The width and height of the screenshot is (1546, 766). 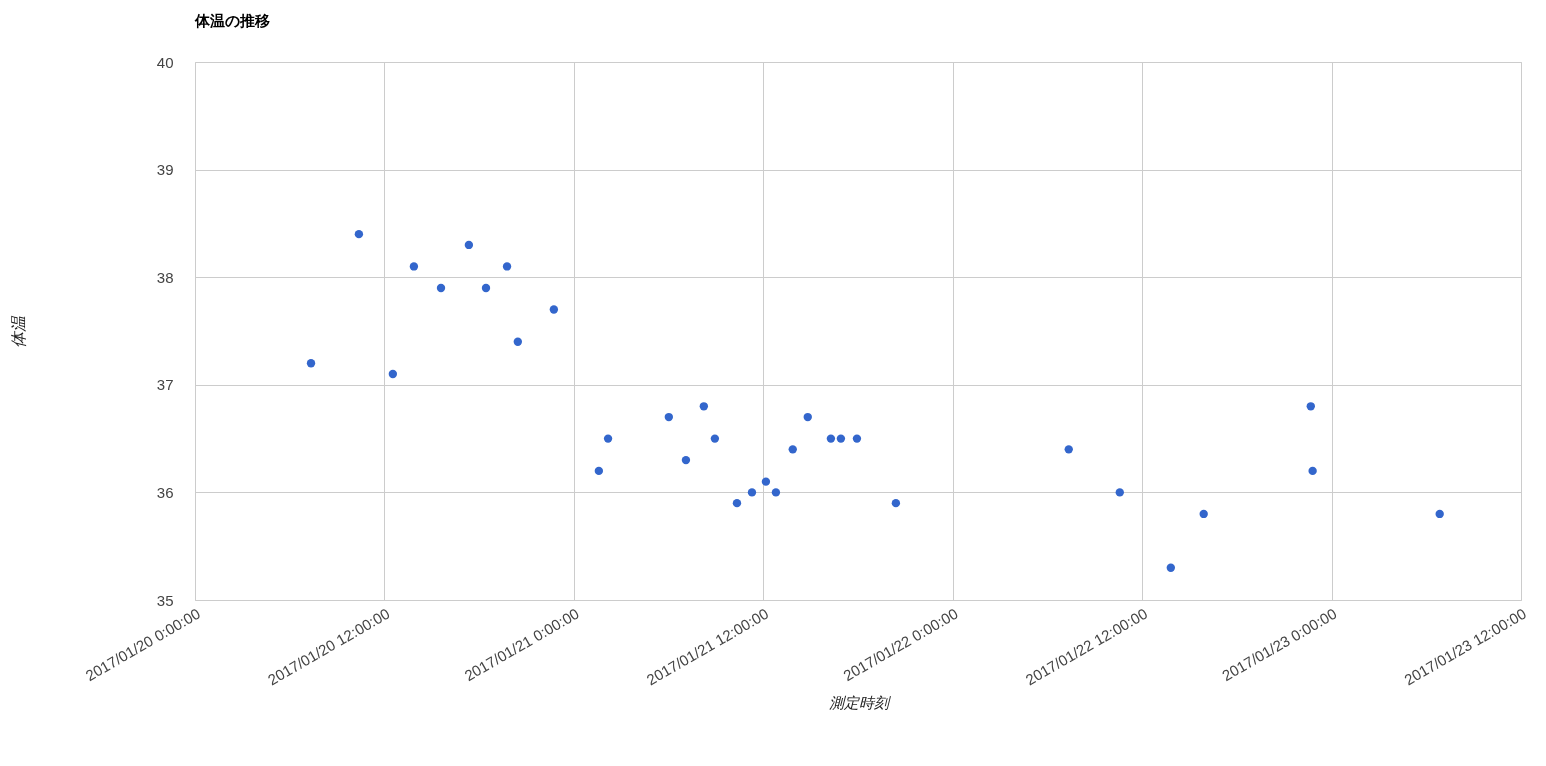 I want to click on y-tick-label: 39, so click(x=165, y=170).